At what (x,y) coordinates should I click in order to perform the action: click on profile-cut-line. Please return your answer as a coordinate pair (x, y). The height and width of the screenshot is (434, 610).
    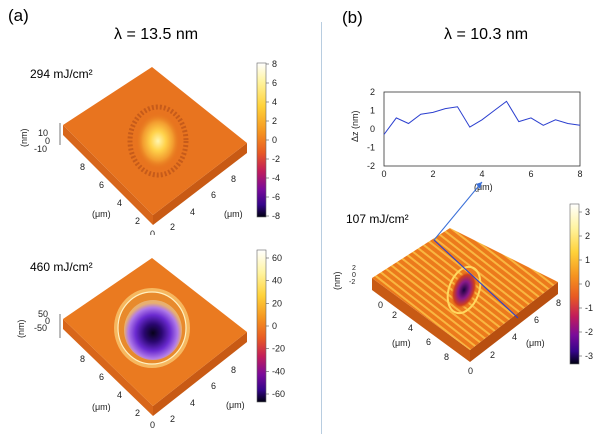
    Looking at the image, I should click on (476, 279).